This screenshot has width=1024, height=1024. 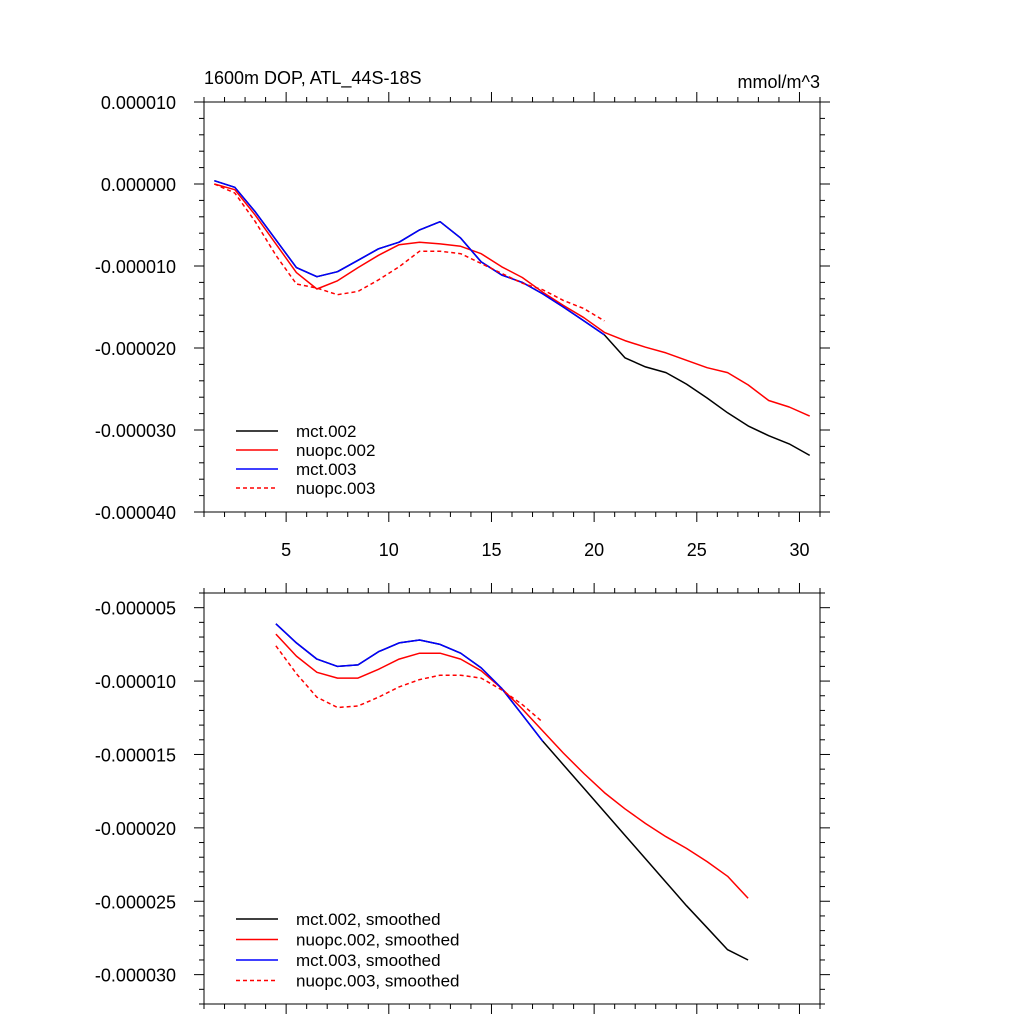 What do you see at coordinates (491, 550) in the screenshot?
I see `x-tick-label: 15` at bounding box center [491, 550].